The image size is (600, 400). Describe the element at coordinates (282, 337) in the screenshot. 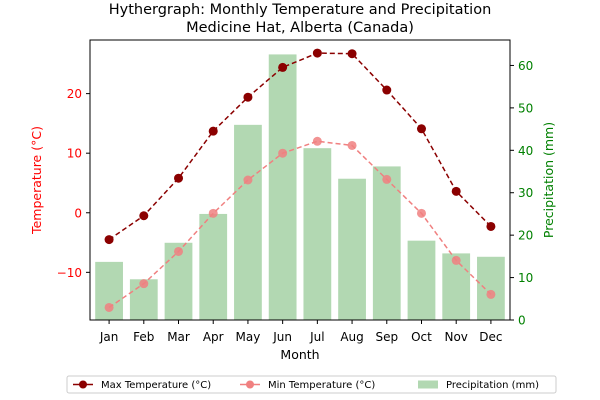

I see `x-tick-label-jun: Jun` at that location.